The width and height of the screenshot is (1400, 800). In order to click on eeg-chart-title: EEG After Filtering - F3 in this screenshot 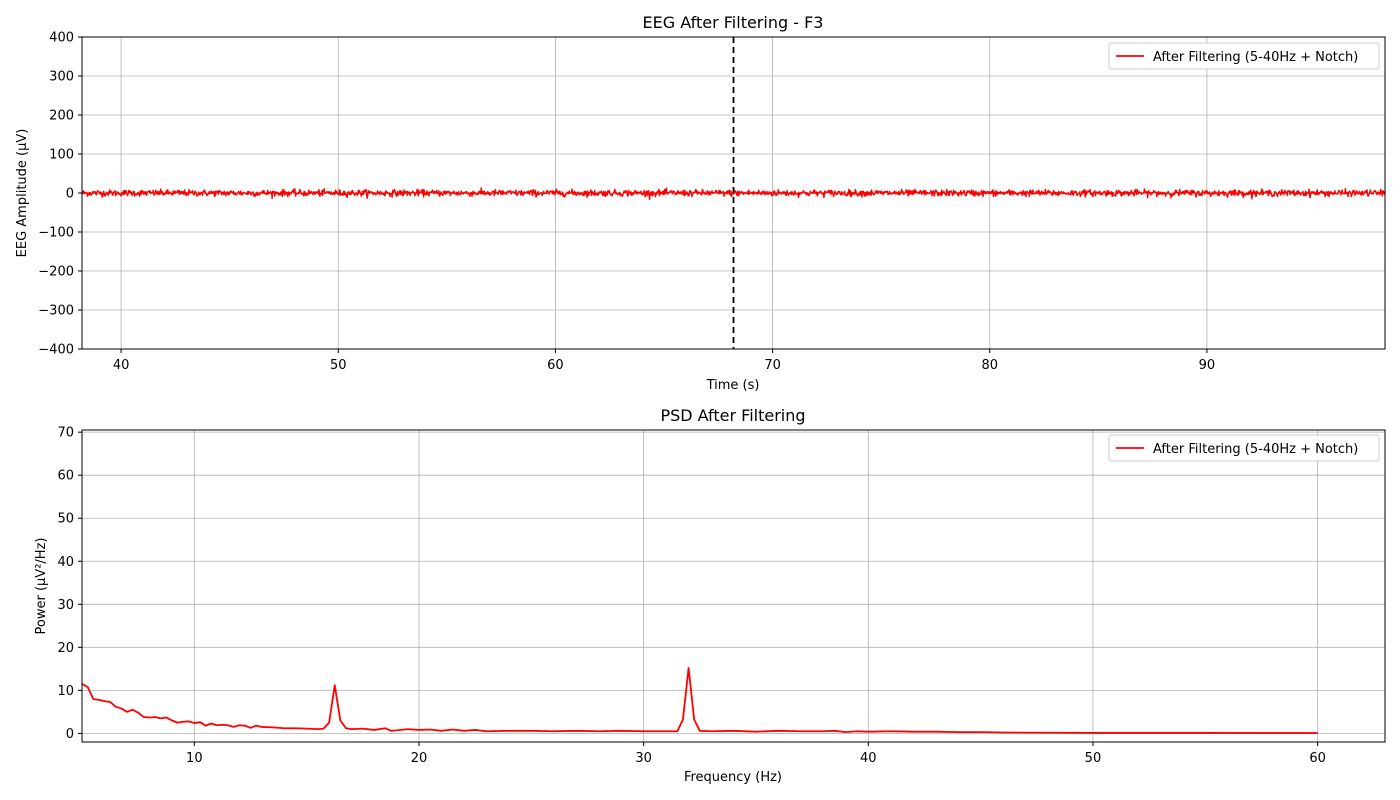, I will do `click(733, 22)`.